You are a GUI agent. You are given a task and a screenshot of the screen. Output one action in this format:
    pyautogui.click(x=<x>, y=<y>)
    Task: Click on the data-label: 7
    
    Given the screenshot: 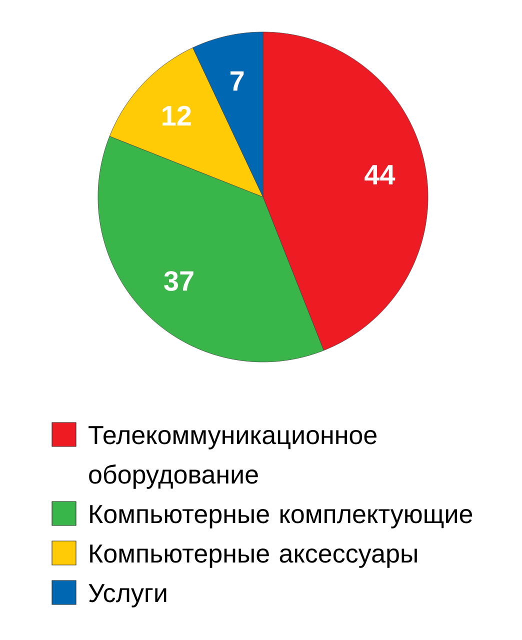 What is the action you would take?
    pyautogui.click(x=237, y=81)
    